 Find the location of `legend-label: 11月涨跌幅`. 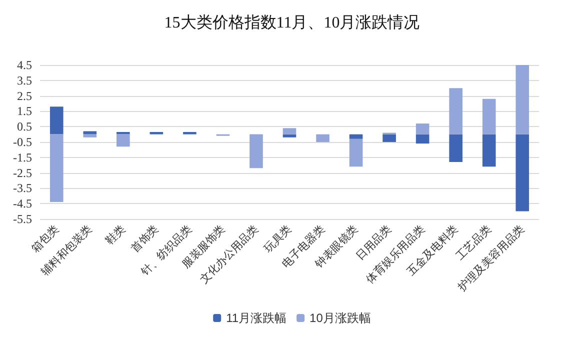

legend-label: 11月涨跌幅 is located at coordinates (256, 318).